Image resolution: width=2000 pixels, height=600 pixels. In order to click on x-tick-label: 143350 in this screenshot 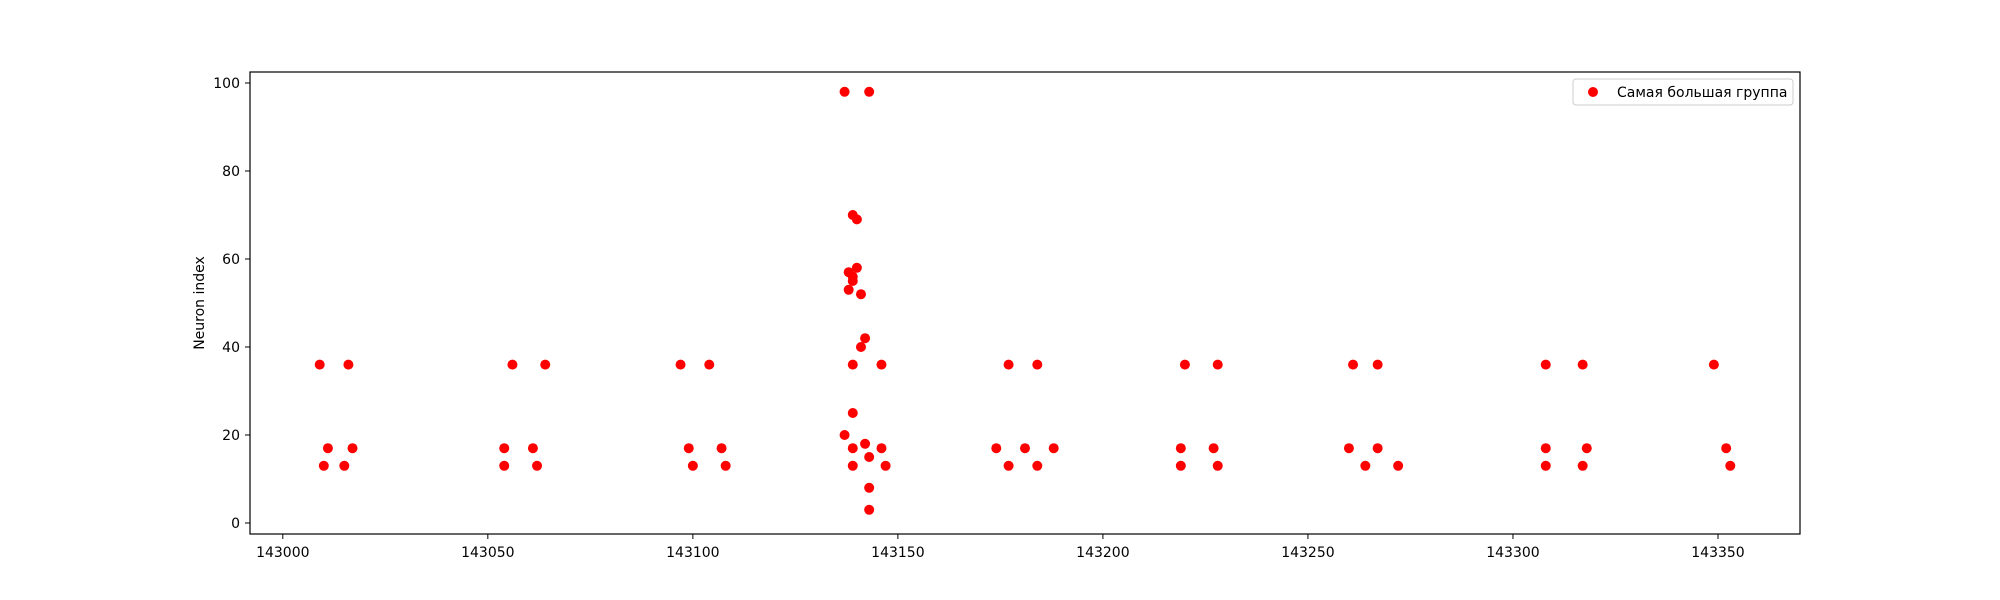, I will do `click(1717, 553)`.